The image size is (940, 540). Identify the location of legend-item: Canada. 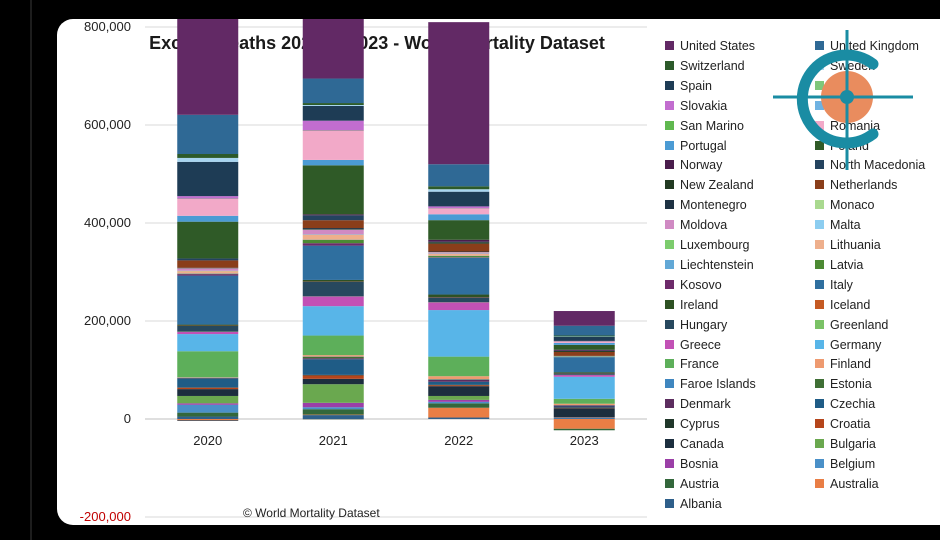
(694, 444).